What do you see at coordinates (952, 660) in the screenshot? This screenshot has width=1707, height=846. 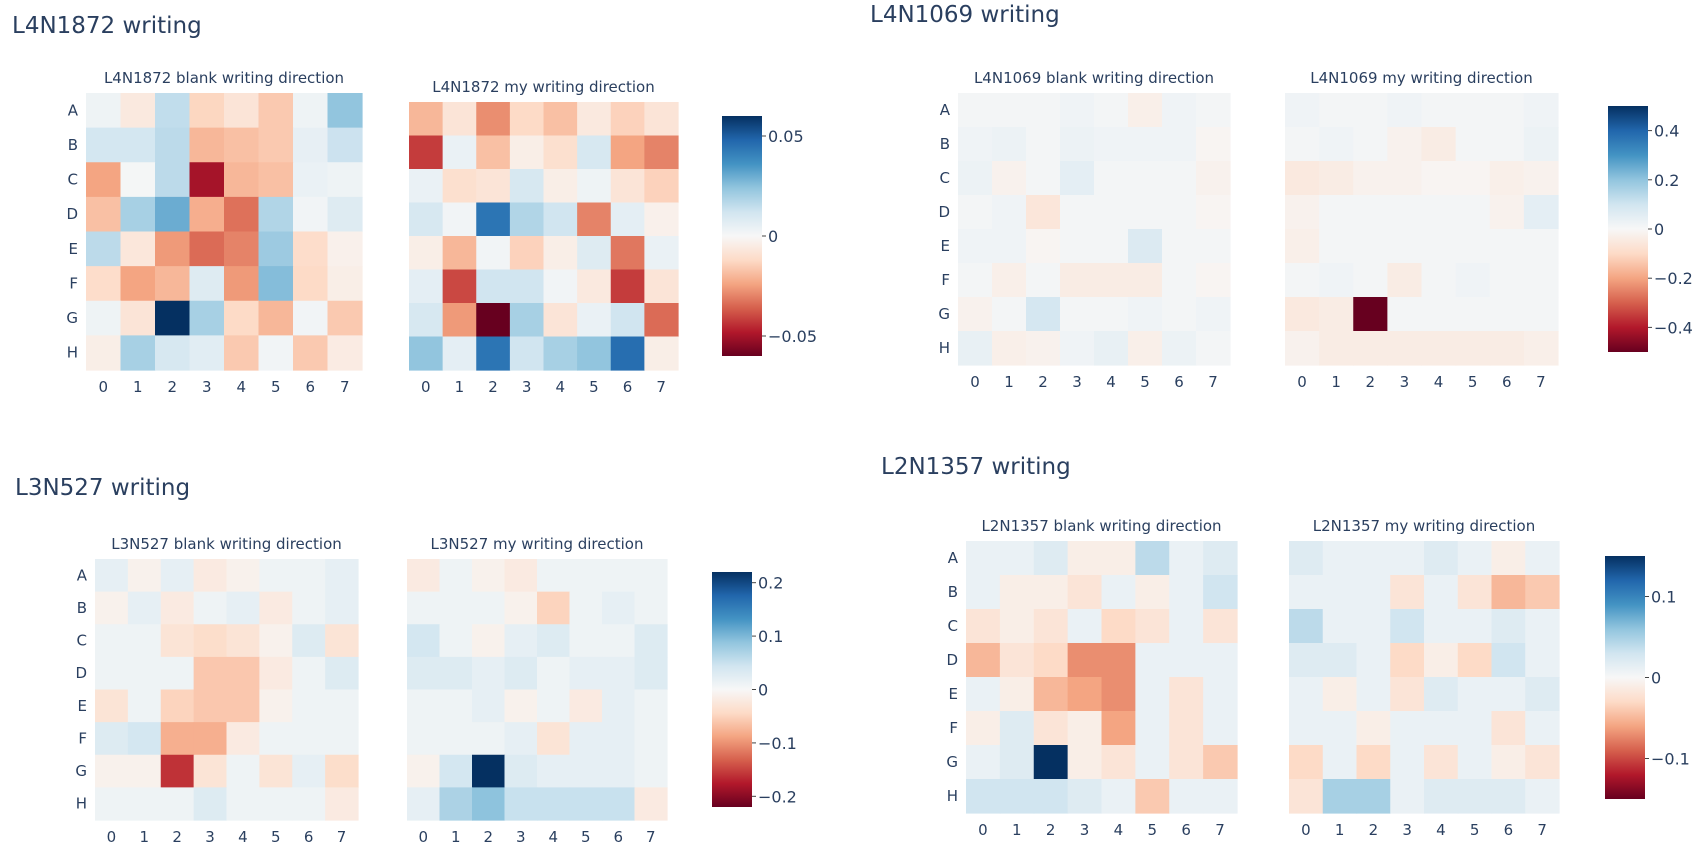 I see `row-tick-label: D` at bounding box center [952, 660].